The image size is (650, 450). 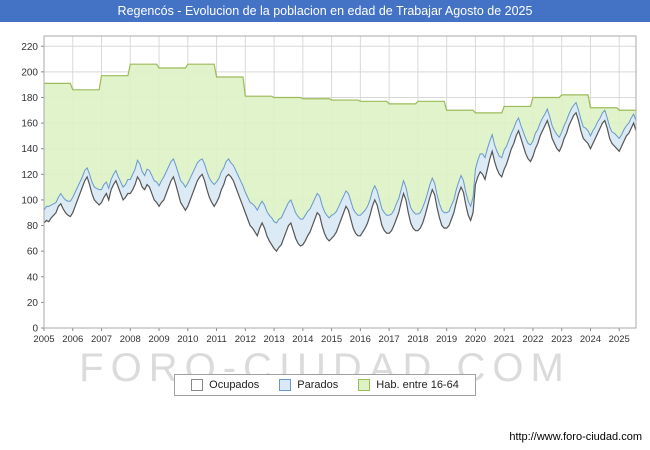 I want to click on x-tick-label: 2015, so click(x=331, y=339).